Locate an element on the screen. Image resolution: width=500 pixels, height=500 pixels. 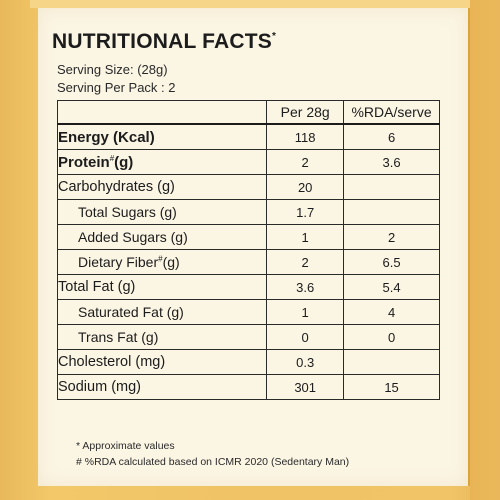
value-protein: 2 is located at coordinates (305, 162).